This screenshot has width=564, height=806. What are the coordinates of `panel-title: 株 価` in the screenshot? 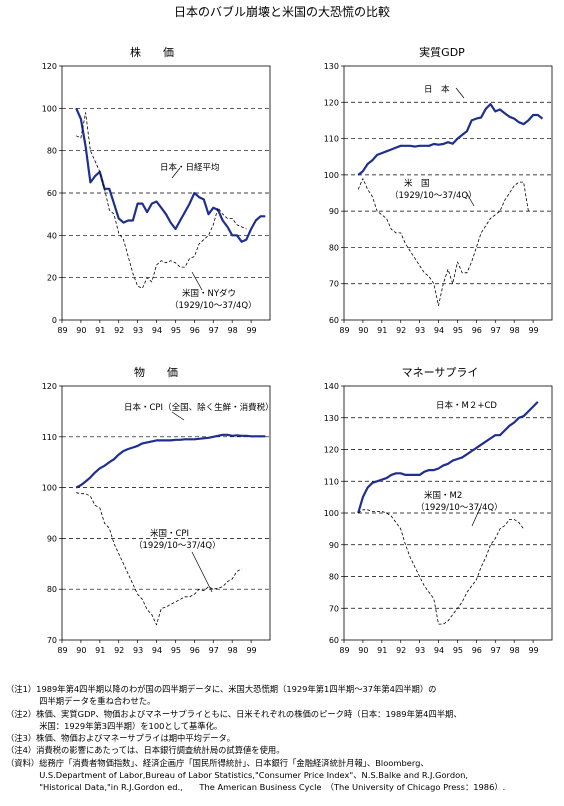 It's located at (152, 52).